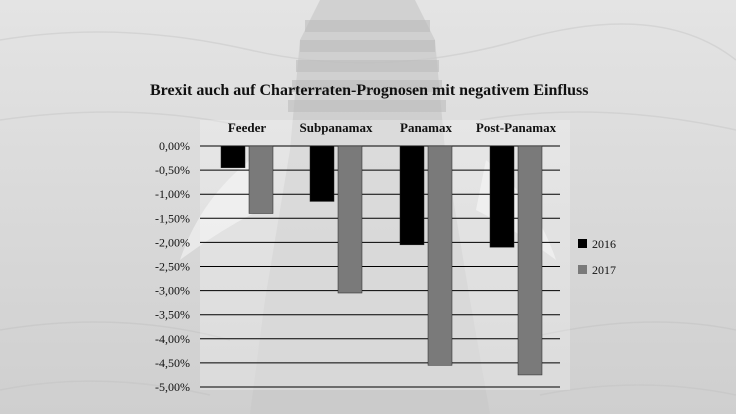 This screenshot has width=736, height=414. Describe the element at coordinates (174, 146) in the screenshot. I see `y-tick-label: 0,00%` at that location.